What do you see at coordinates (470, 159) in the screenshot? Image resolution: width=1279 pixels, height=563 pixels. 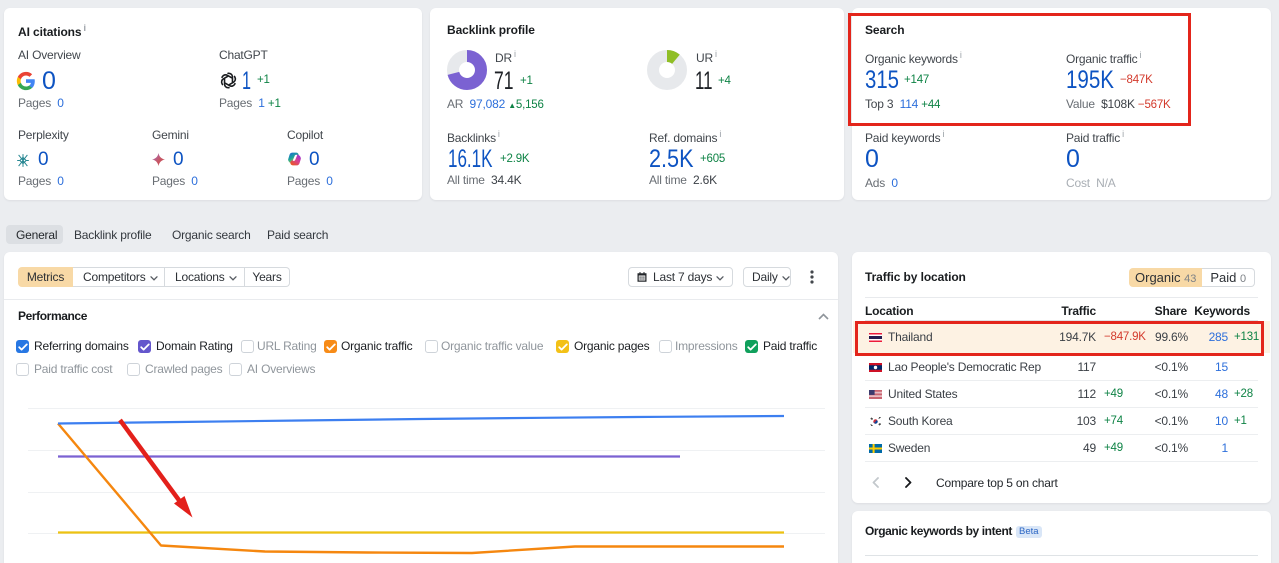 I see `svg-text: 16.1K` at bounding box center [470, 159].